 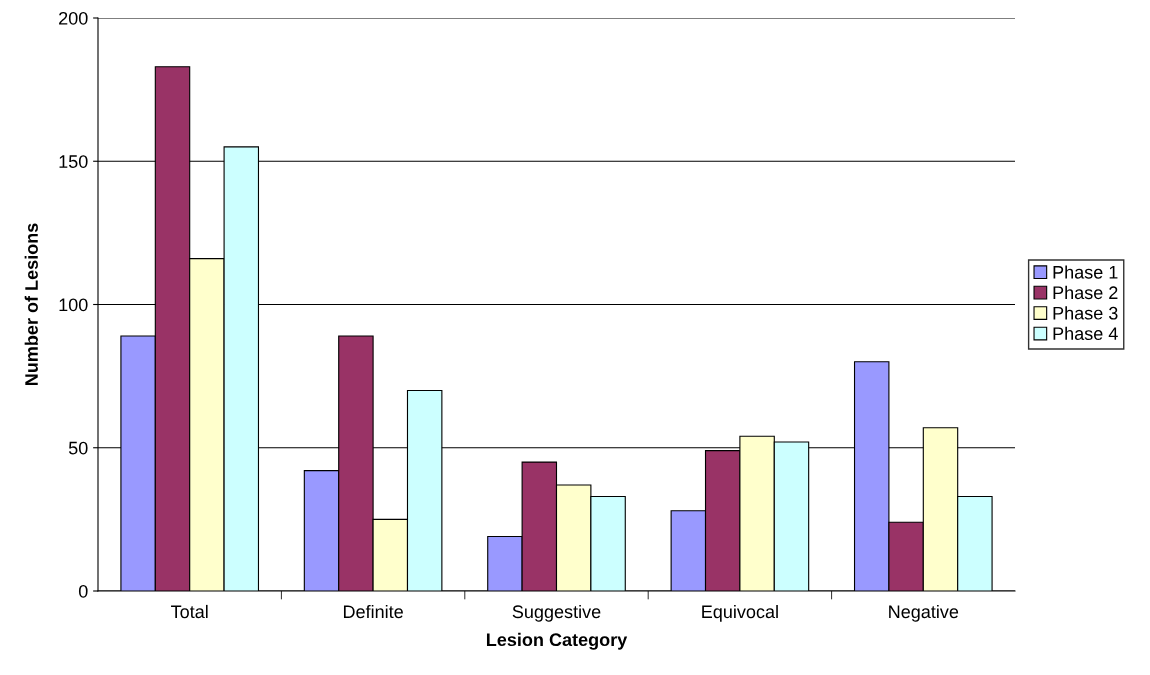 What do you see at coordinates (373, 611) in the screenshot?
I see `x-tick-label: Definite` at bounding box center [373, 611].